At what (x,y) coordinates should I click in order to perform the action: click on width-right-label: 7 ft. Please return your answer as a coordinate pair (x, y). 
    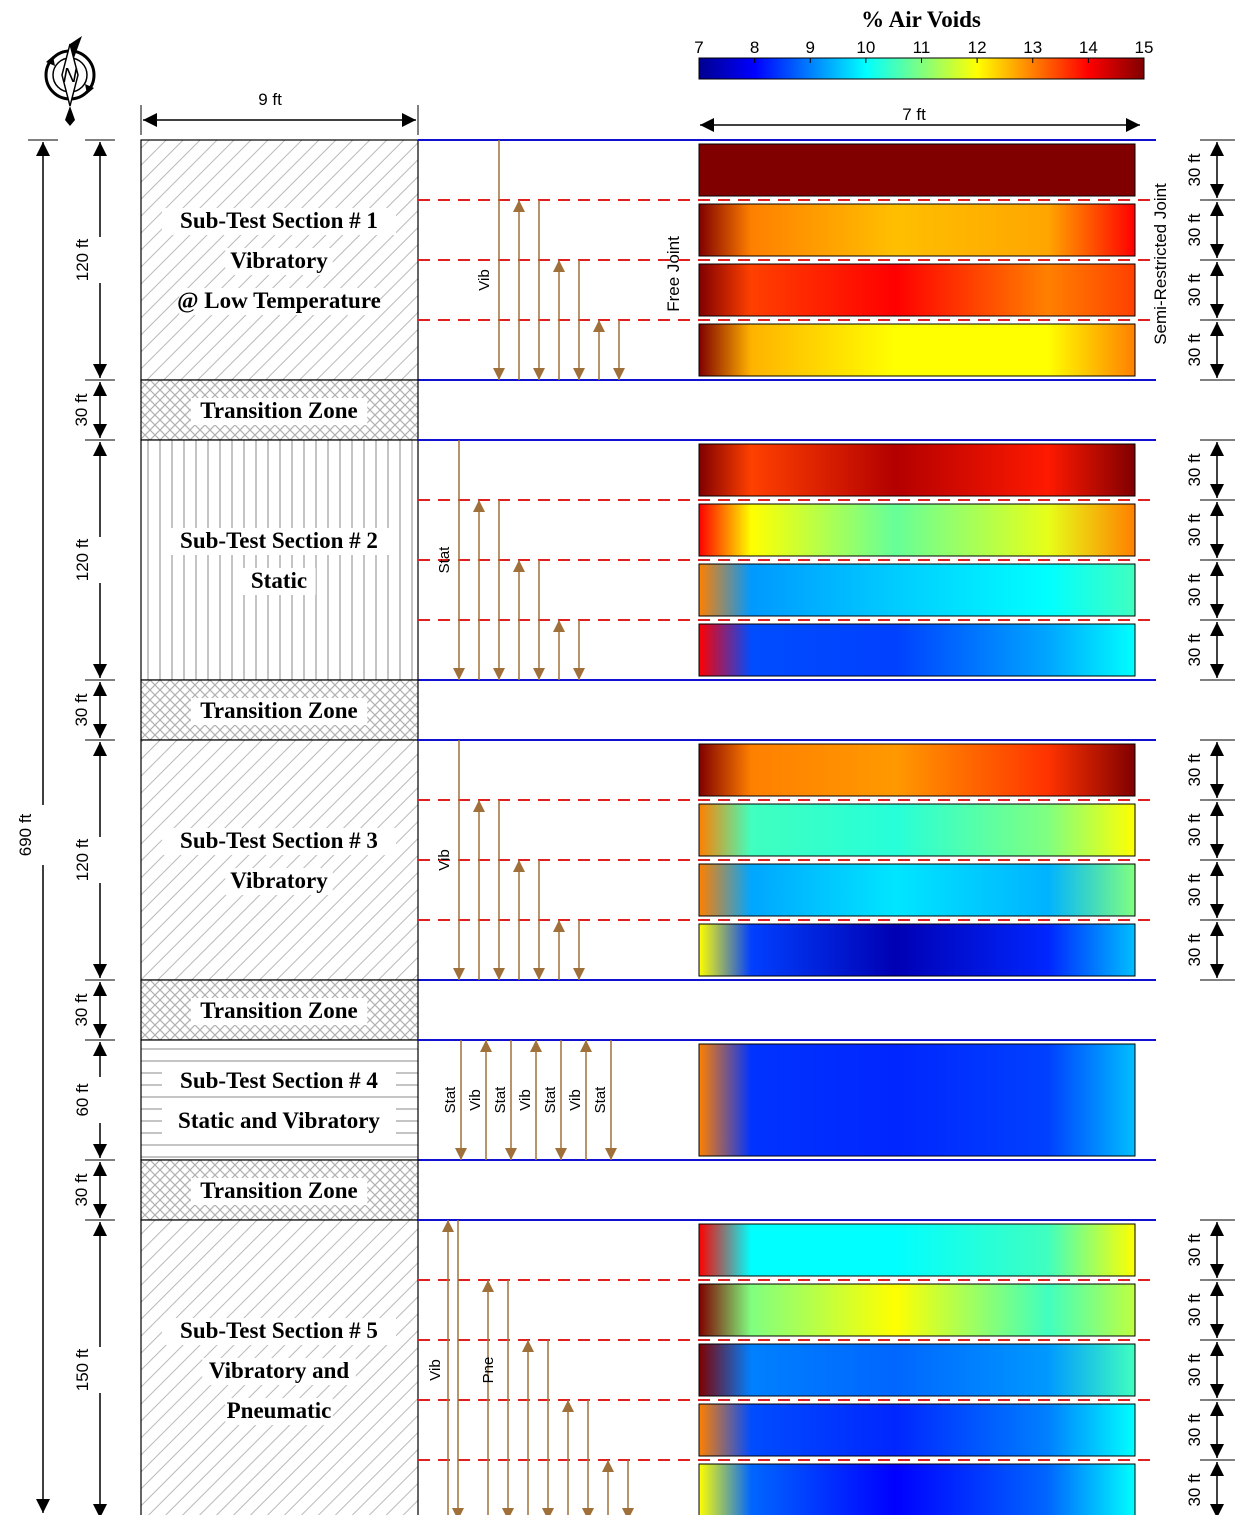
    Looking at the image, I should click on (914, 114).